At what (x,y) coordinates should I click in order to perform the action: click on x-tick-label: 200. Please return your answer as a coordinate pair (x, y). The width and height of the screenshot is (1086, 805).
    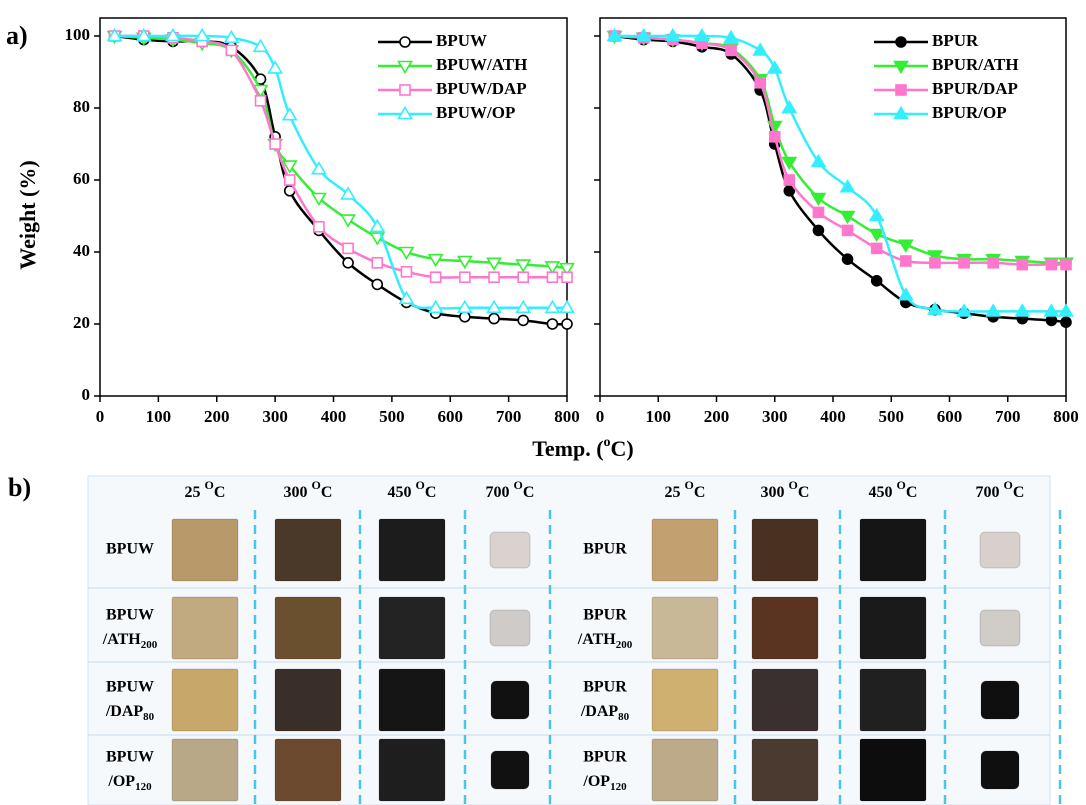
    Looking at the image, I should click on (717, 416).